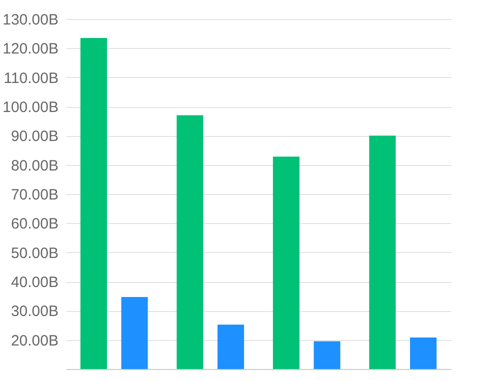  What do you see at coordinates (34, 195) in the screenshot?
I see `y-tick-label: 70.00B` at bounding box center [34, 195].